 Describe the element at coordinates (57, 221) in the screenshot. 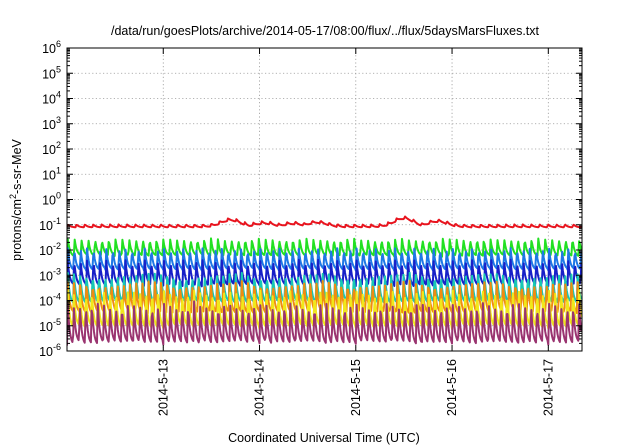

I see `y-tick-label-exp: -1` at that location.